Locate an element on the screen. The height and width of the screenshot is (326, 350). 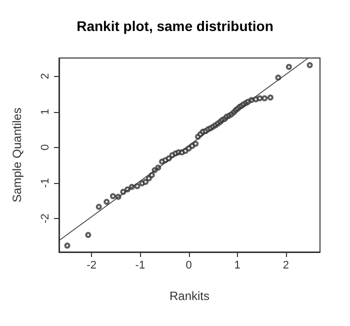
x-axis-title: Rankits is located at coordinates (189, 296).